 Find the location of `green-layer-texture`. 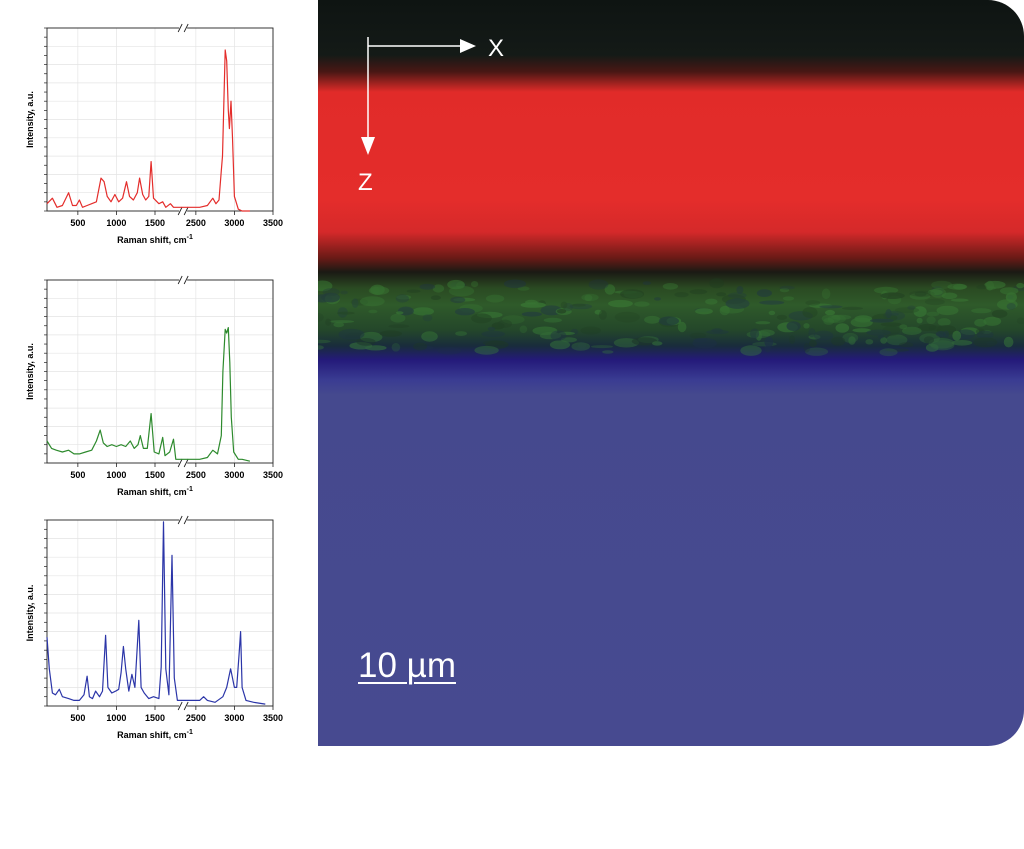

green-layer-texture is located at coordinates (671, 317).